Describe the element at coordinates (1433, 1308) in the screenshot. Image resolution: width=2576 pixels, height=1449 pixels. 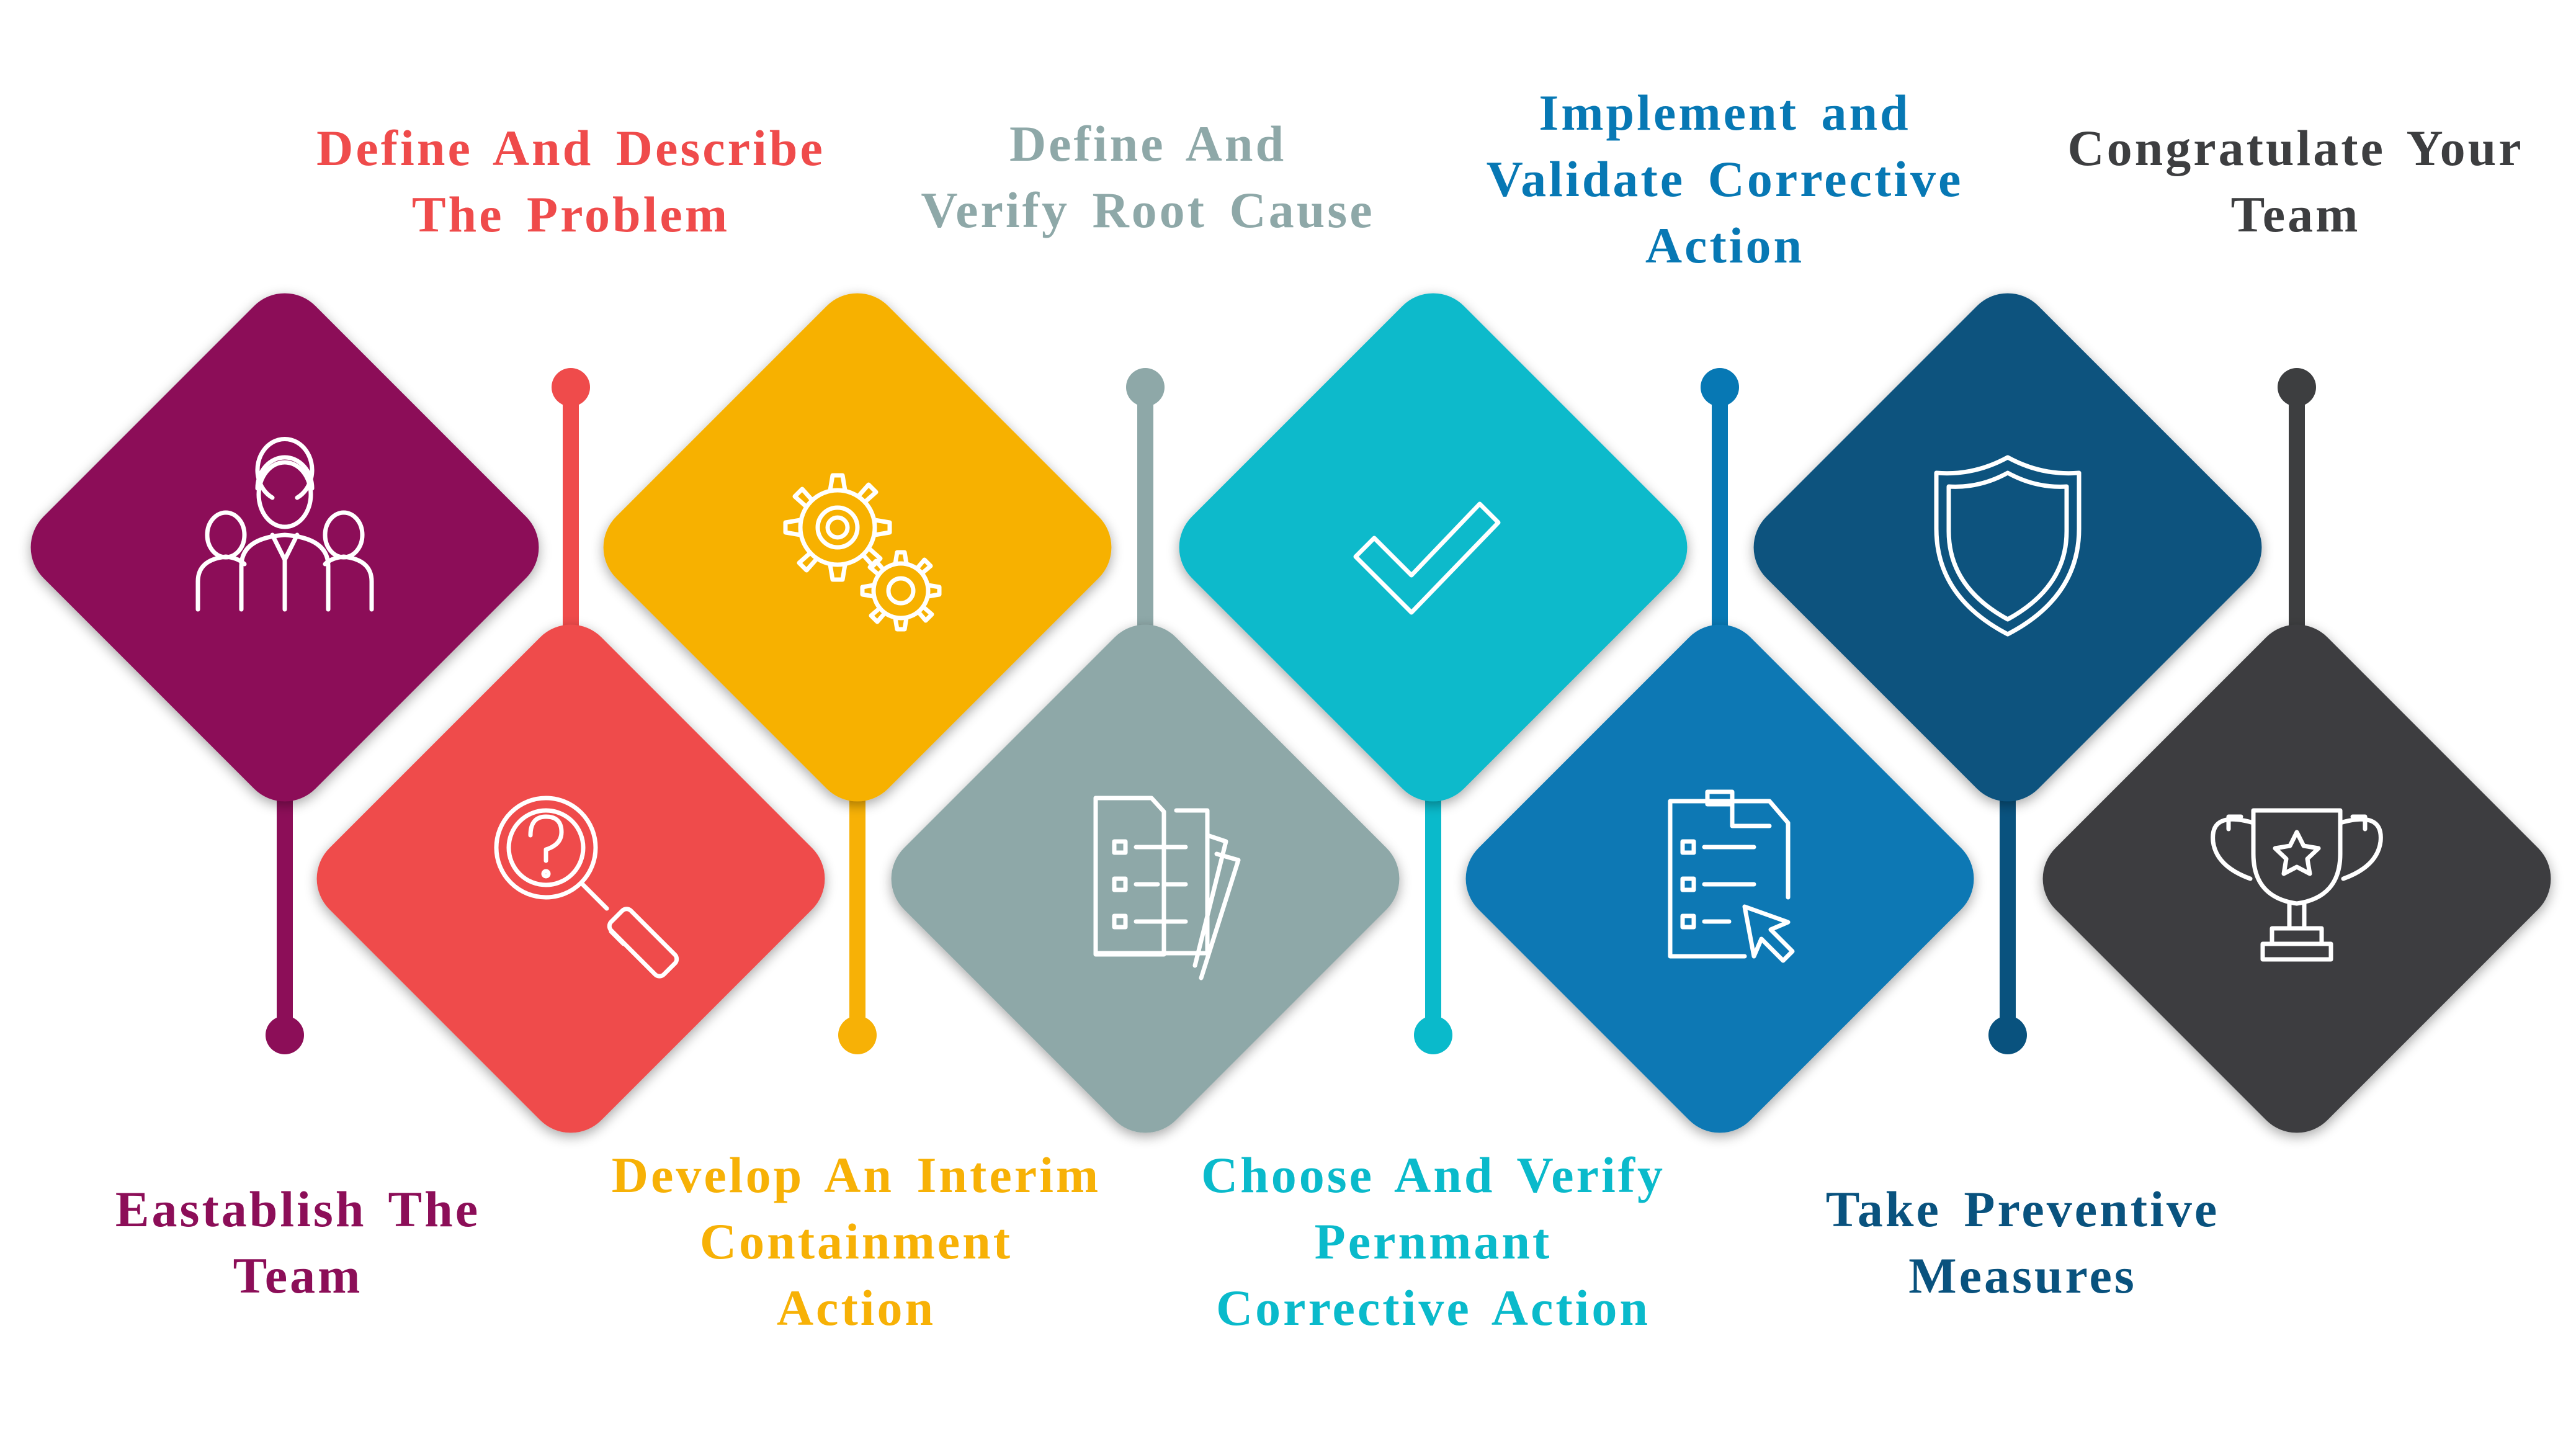
I see `step-label-5-line-3: Corrective Action` at that location.